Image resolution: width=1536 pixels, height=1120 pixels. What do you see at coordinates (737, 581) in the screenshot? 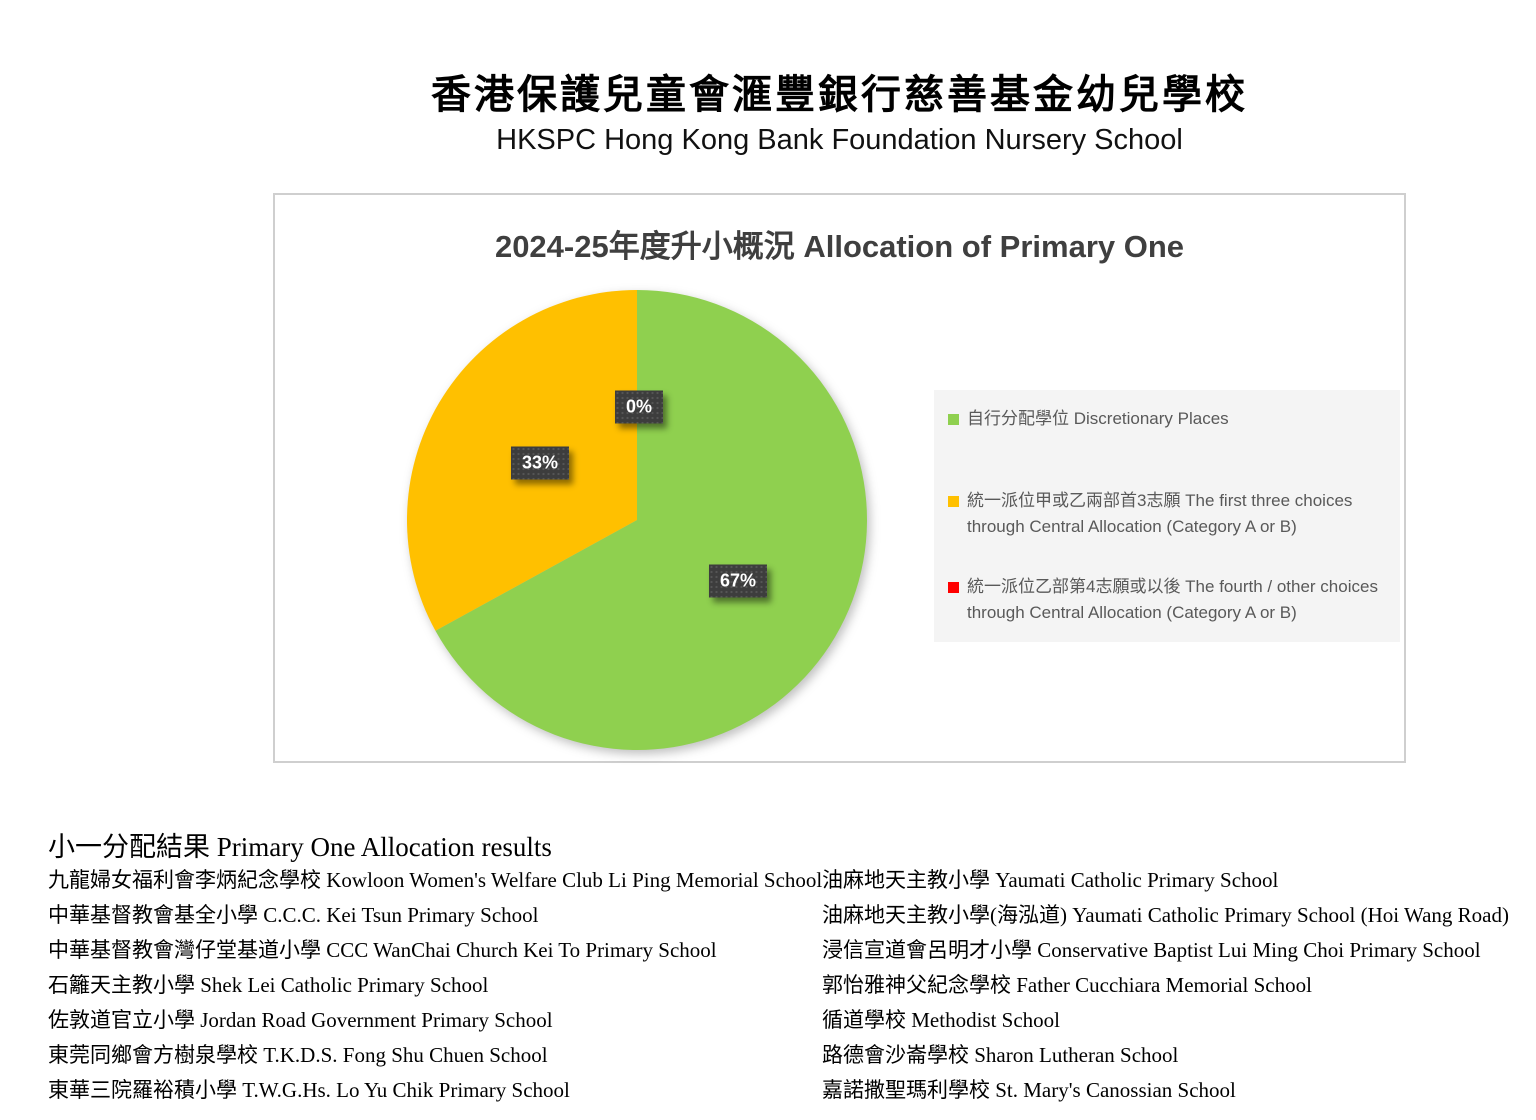
I see `pie-data-label: 67%` at bounding box center [737, 581].